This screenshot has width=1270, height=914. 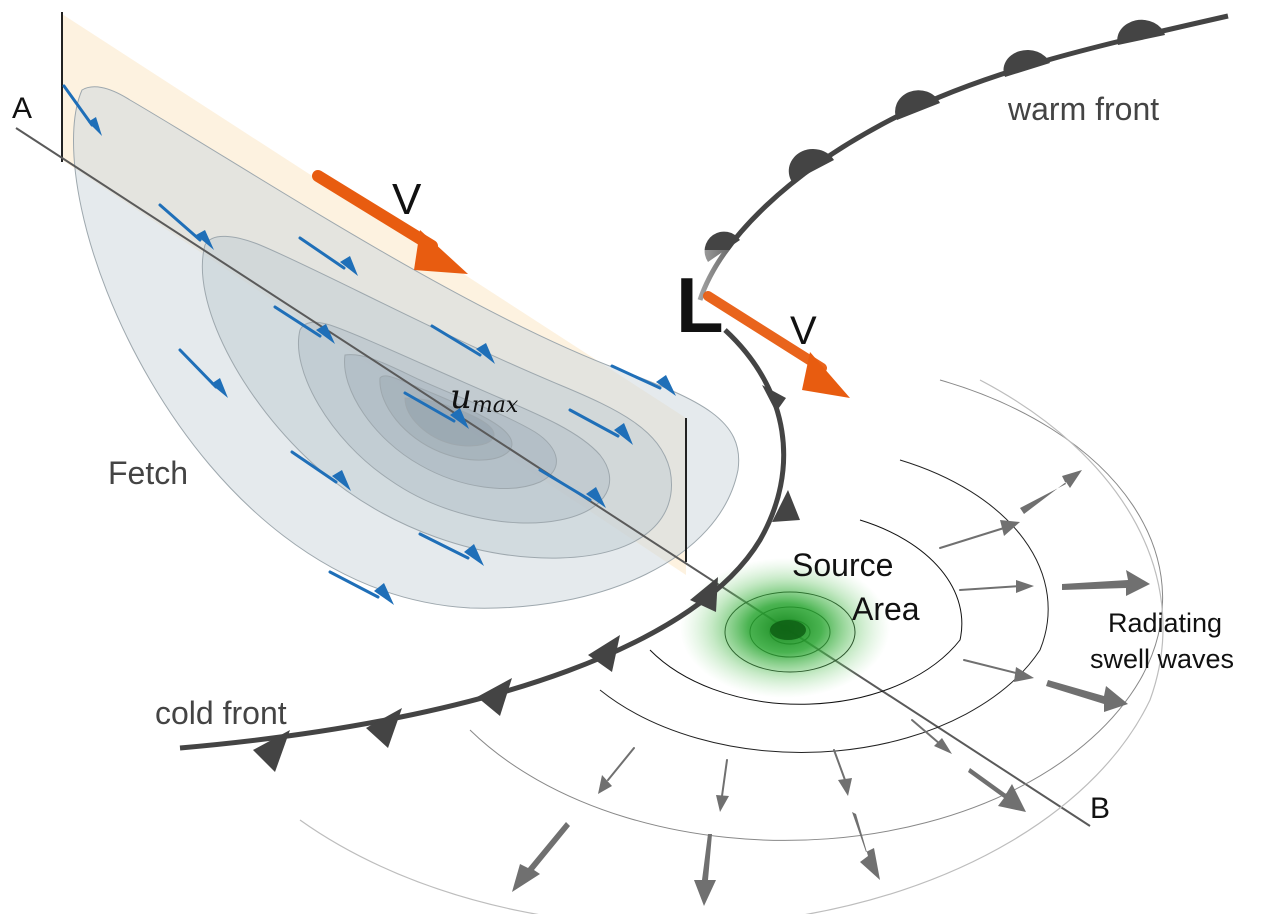 I want to click on u-max-label: umax, so click(x=484, y=397).